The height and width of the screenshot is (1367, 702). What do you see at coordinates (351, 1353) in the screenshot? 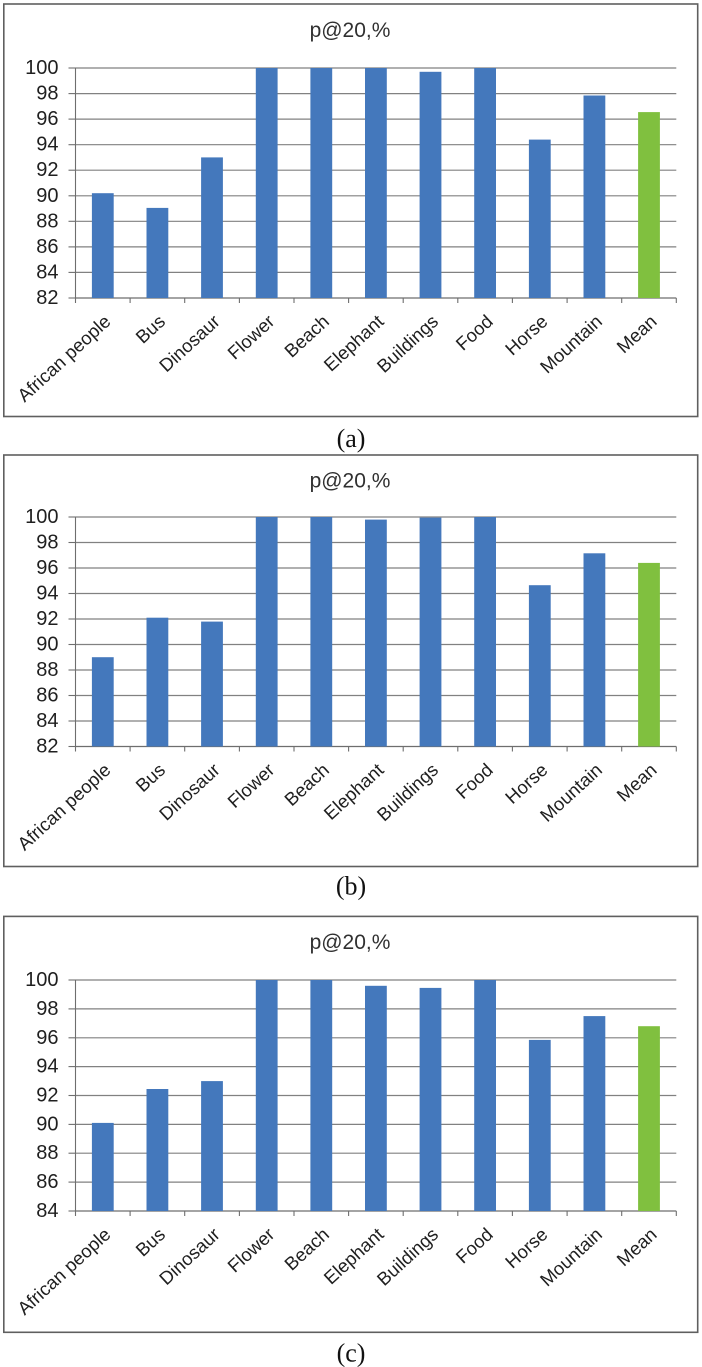
I see `svg-text: (c)` at bounding box center [351, 1353].